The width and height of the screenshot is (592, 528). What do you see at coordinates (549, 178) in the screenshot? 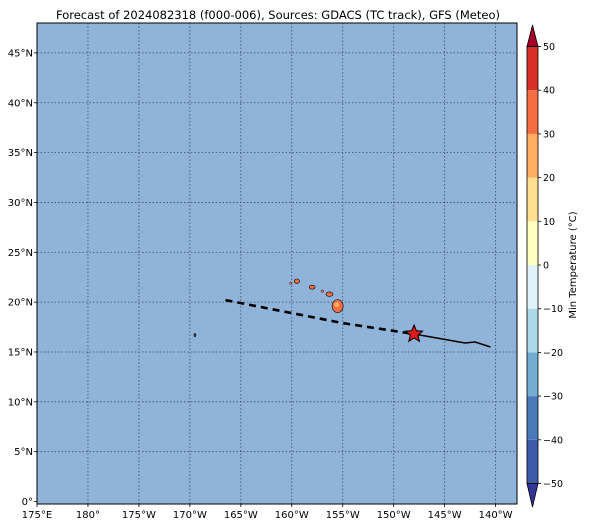
I see `colorbar-tick-label: 20` at bounding box center [549, 178].